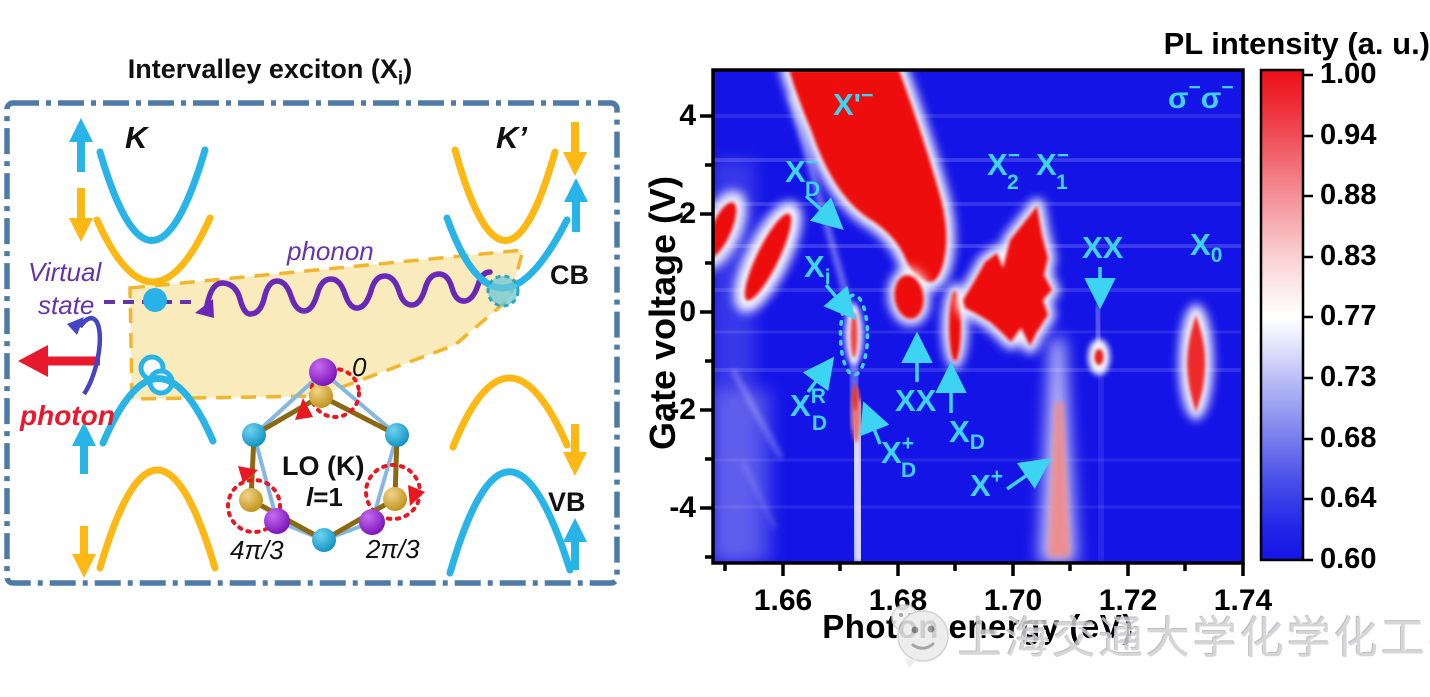 The image size is (1430, 697). What do you see at coordinates (1348, 256) in the screenshot?
I see `cb-tick-083: 0.83` at bounding box center [1348, 256].